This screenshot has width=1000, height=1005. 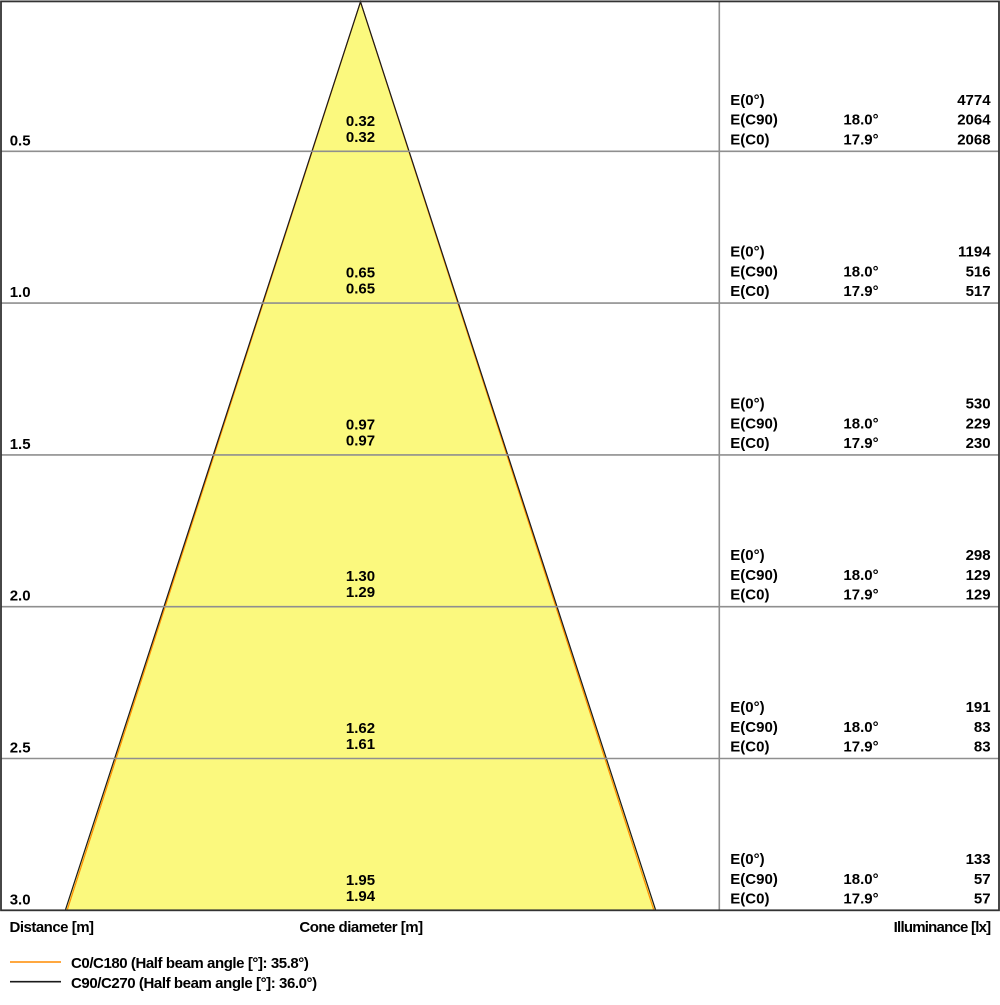 I want to click on svg-text: Illuminance [lx], so click(x=942, y=927).